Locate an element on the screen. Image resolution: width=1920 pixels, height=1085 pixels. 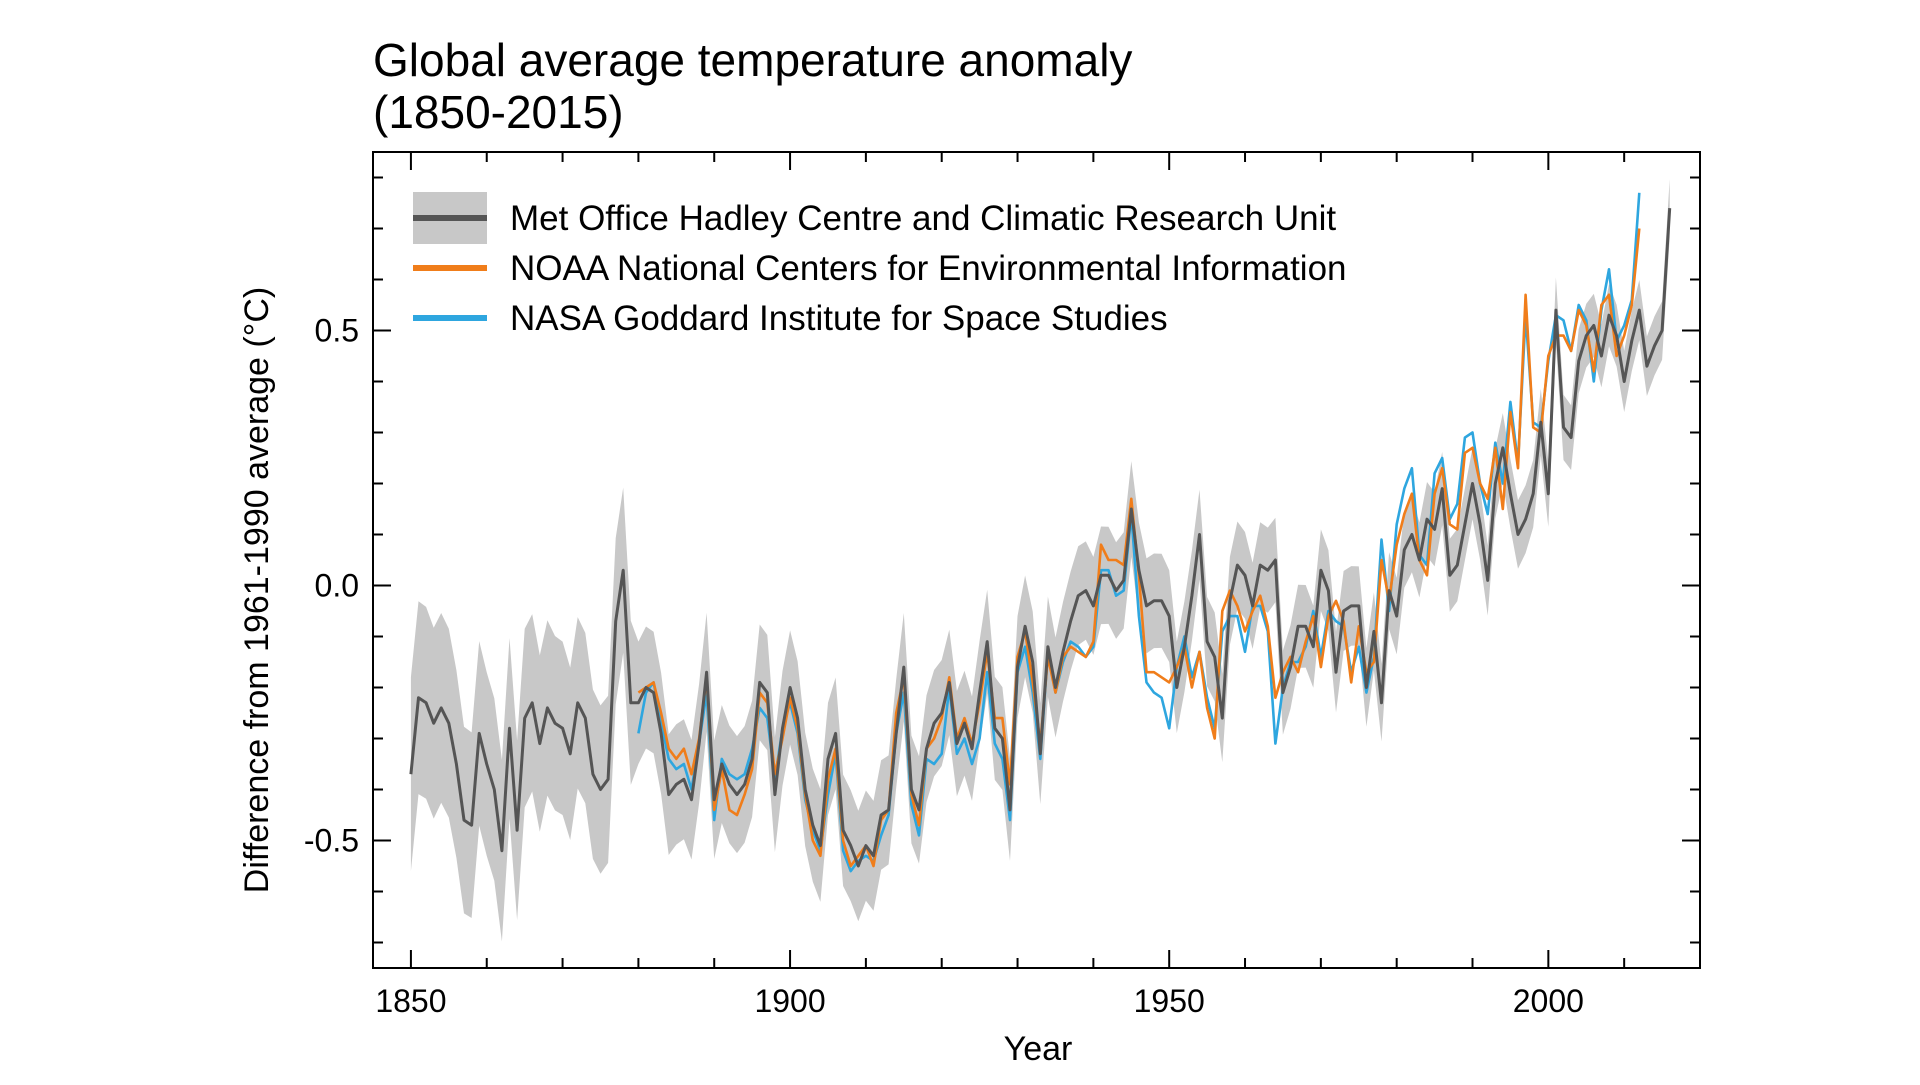
y-axis-label: Difference from 1961-1990 average (°C) is located at coordinates (257, 590).